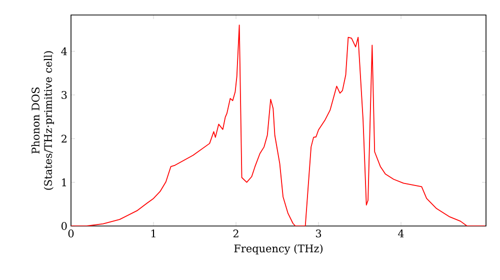 This screenshot has width=500, height=280. What do you see at coordinates (71, 234) in the screenshot?
I see `x-tick-label: 0` at bounding box center [71, 234].